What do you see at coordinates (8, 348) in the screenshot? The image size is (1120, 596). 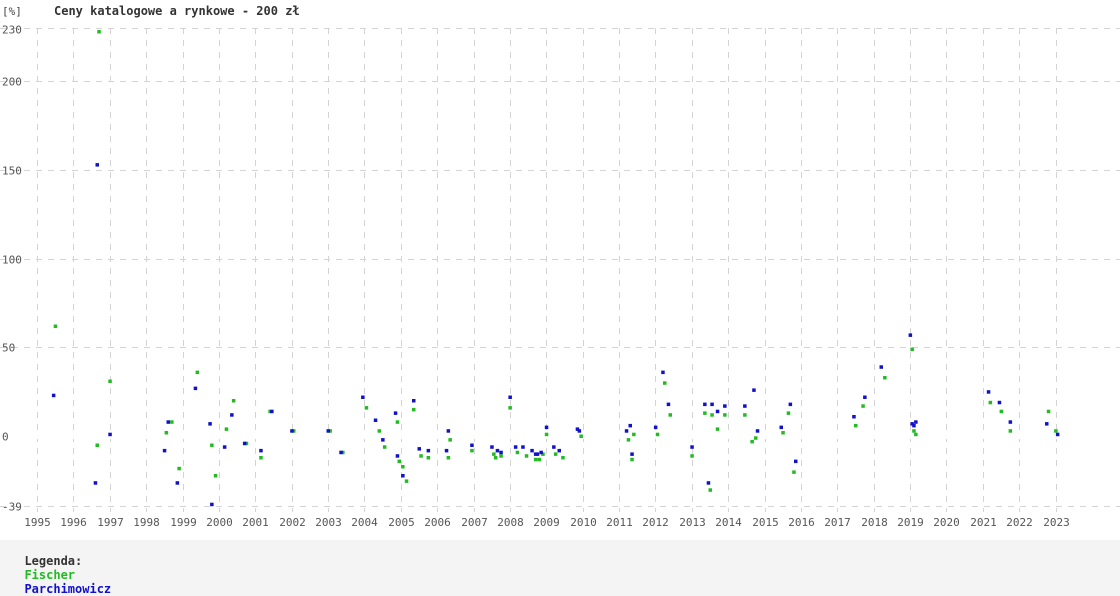 I see `y-tick-label: 50` at bounding box center [8, 348].